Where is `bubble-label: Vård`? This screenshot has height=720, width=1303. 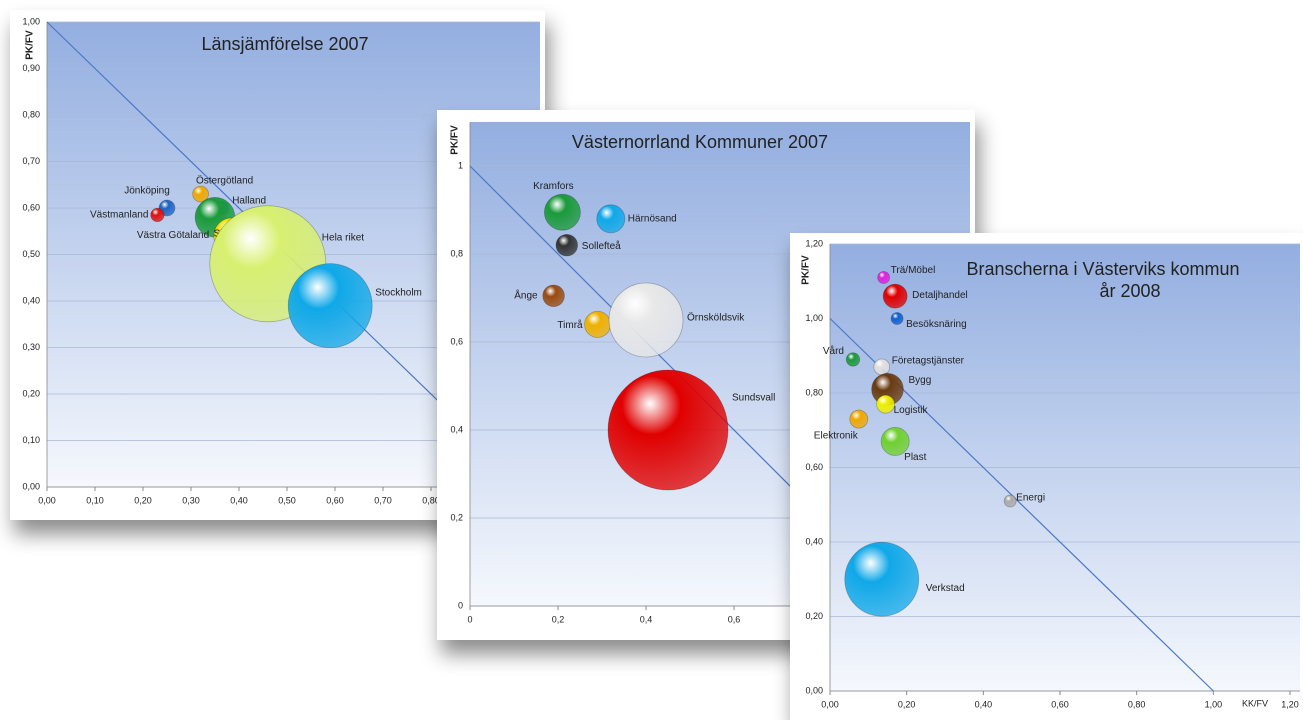
bubble-label: Vård is located at coordinates (833, 351).